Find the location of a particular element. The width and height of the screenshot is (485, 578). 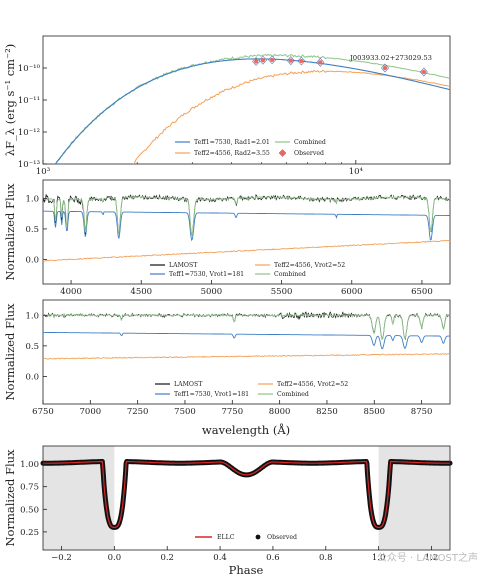

lc-legend-observed-label: Observed is located at coordinates (282, 537).